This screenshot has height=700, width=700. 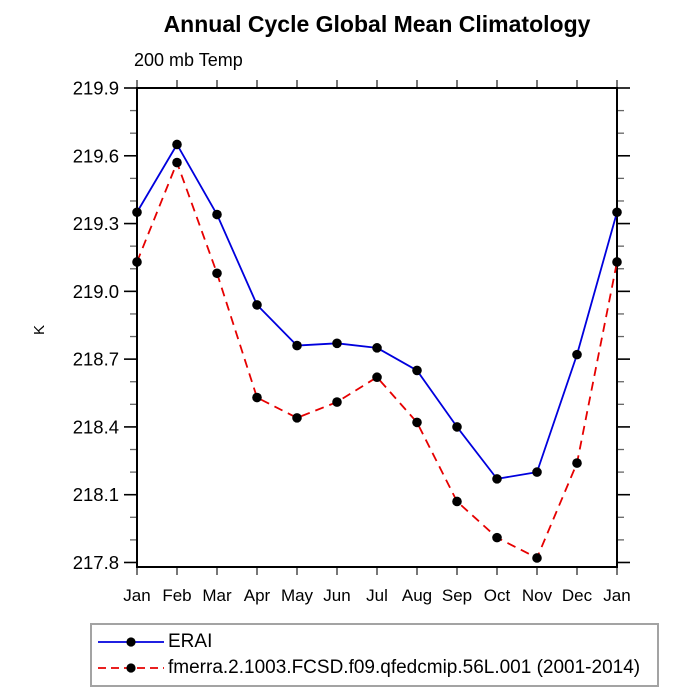 What do you see at coordinates (377, 595) in the screenshot?
I see `x-tick-label: Jul` at bounding box center [377, 595].